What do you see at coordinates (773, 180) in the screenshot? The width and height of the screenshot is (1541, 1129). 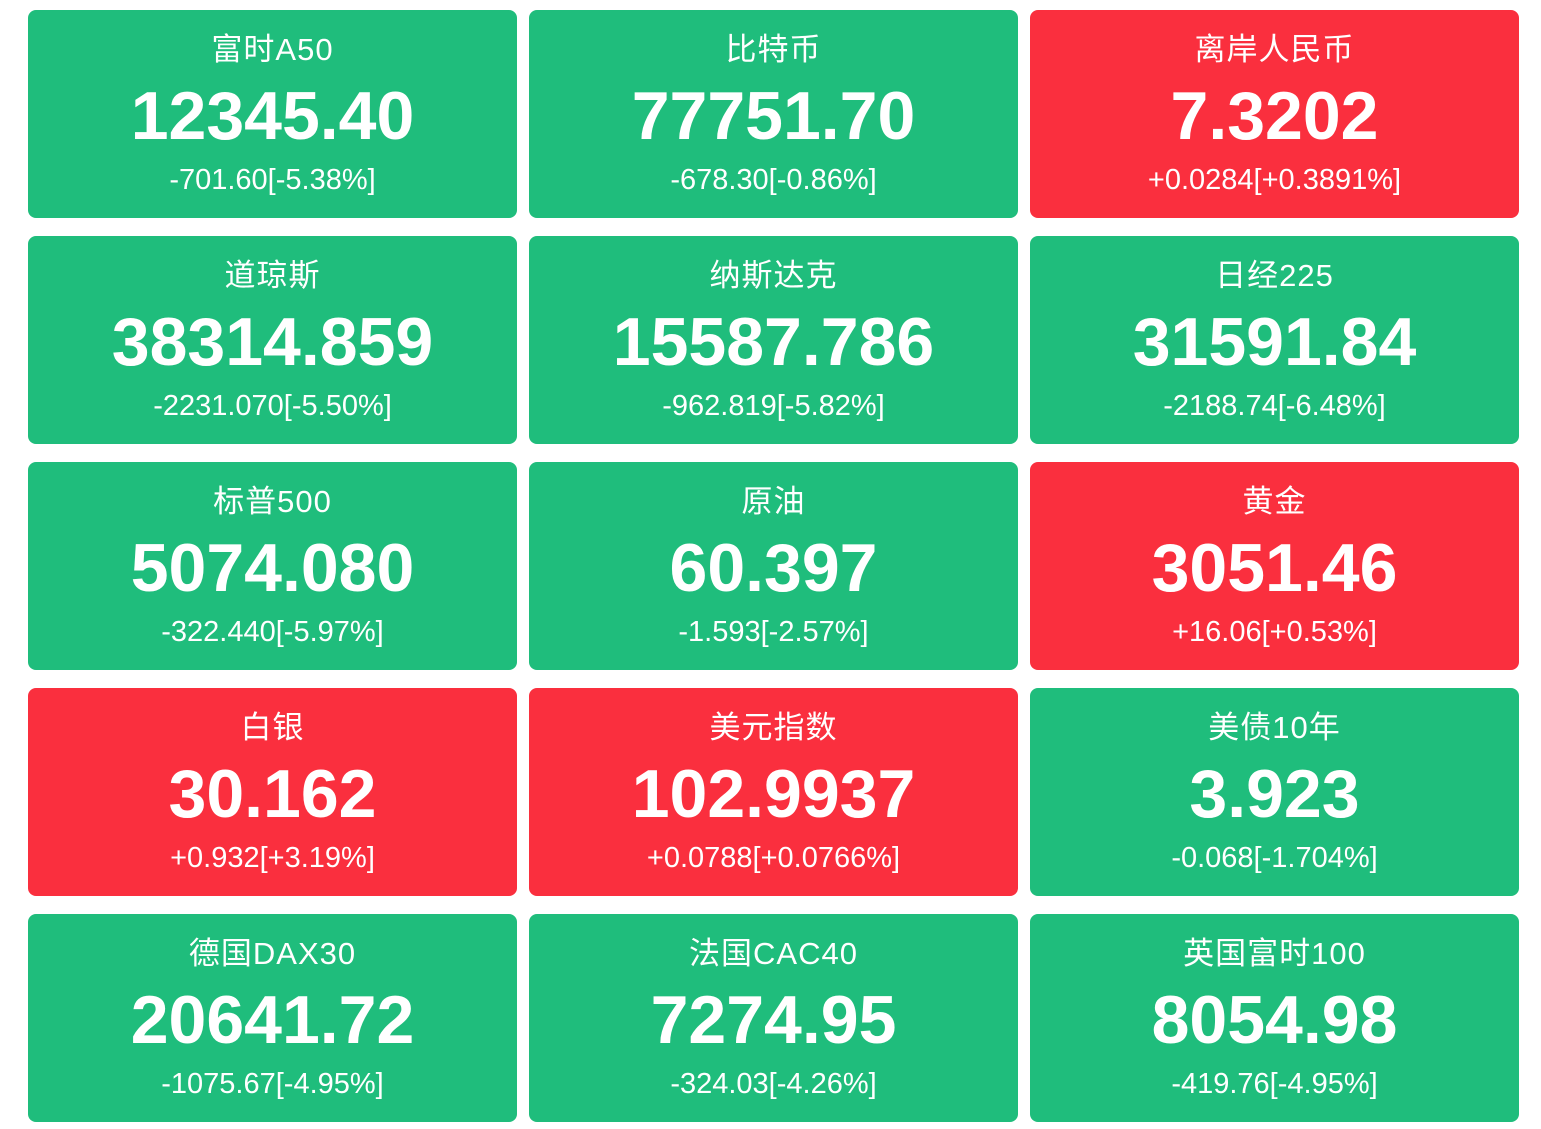 I see `instrument-change: -678.30[-0.86%]` at bounding box center [773, 180].